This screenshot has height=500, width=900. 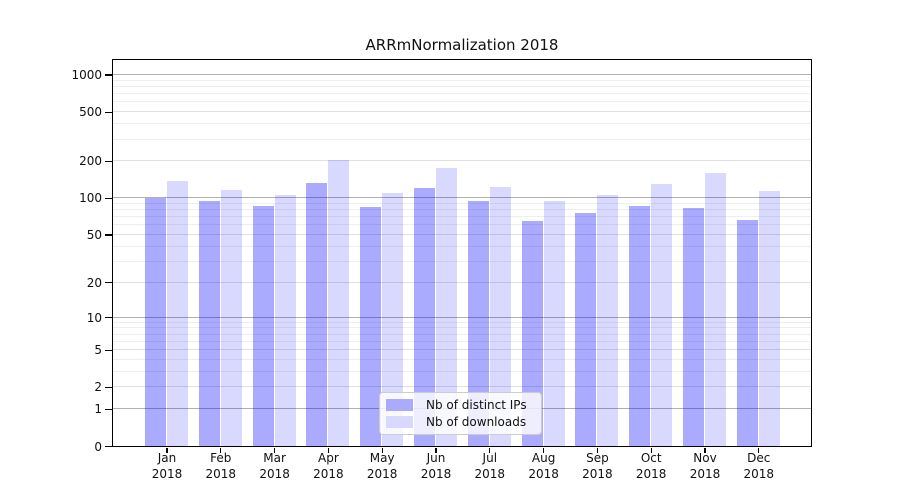 What do you see at coordinates (328, 466) in the screenshot?
I see `x-tick-label-apr: Apr 2018` at bounding box center [328, 466].